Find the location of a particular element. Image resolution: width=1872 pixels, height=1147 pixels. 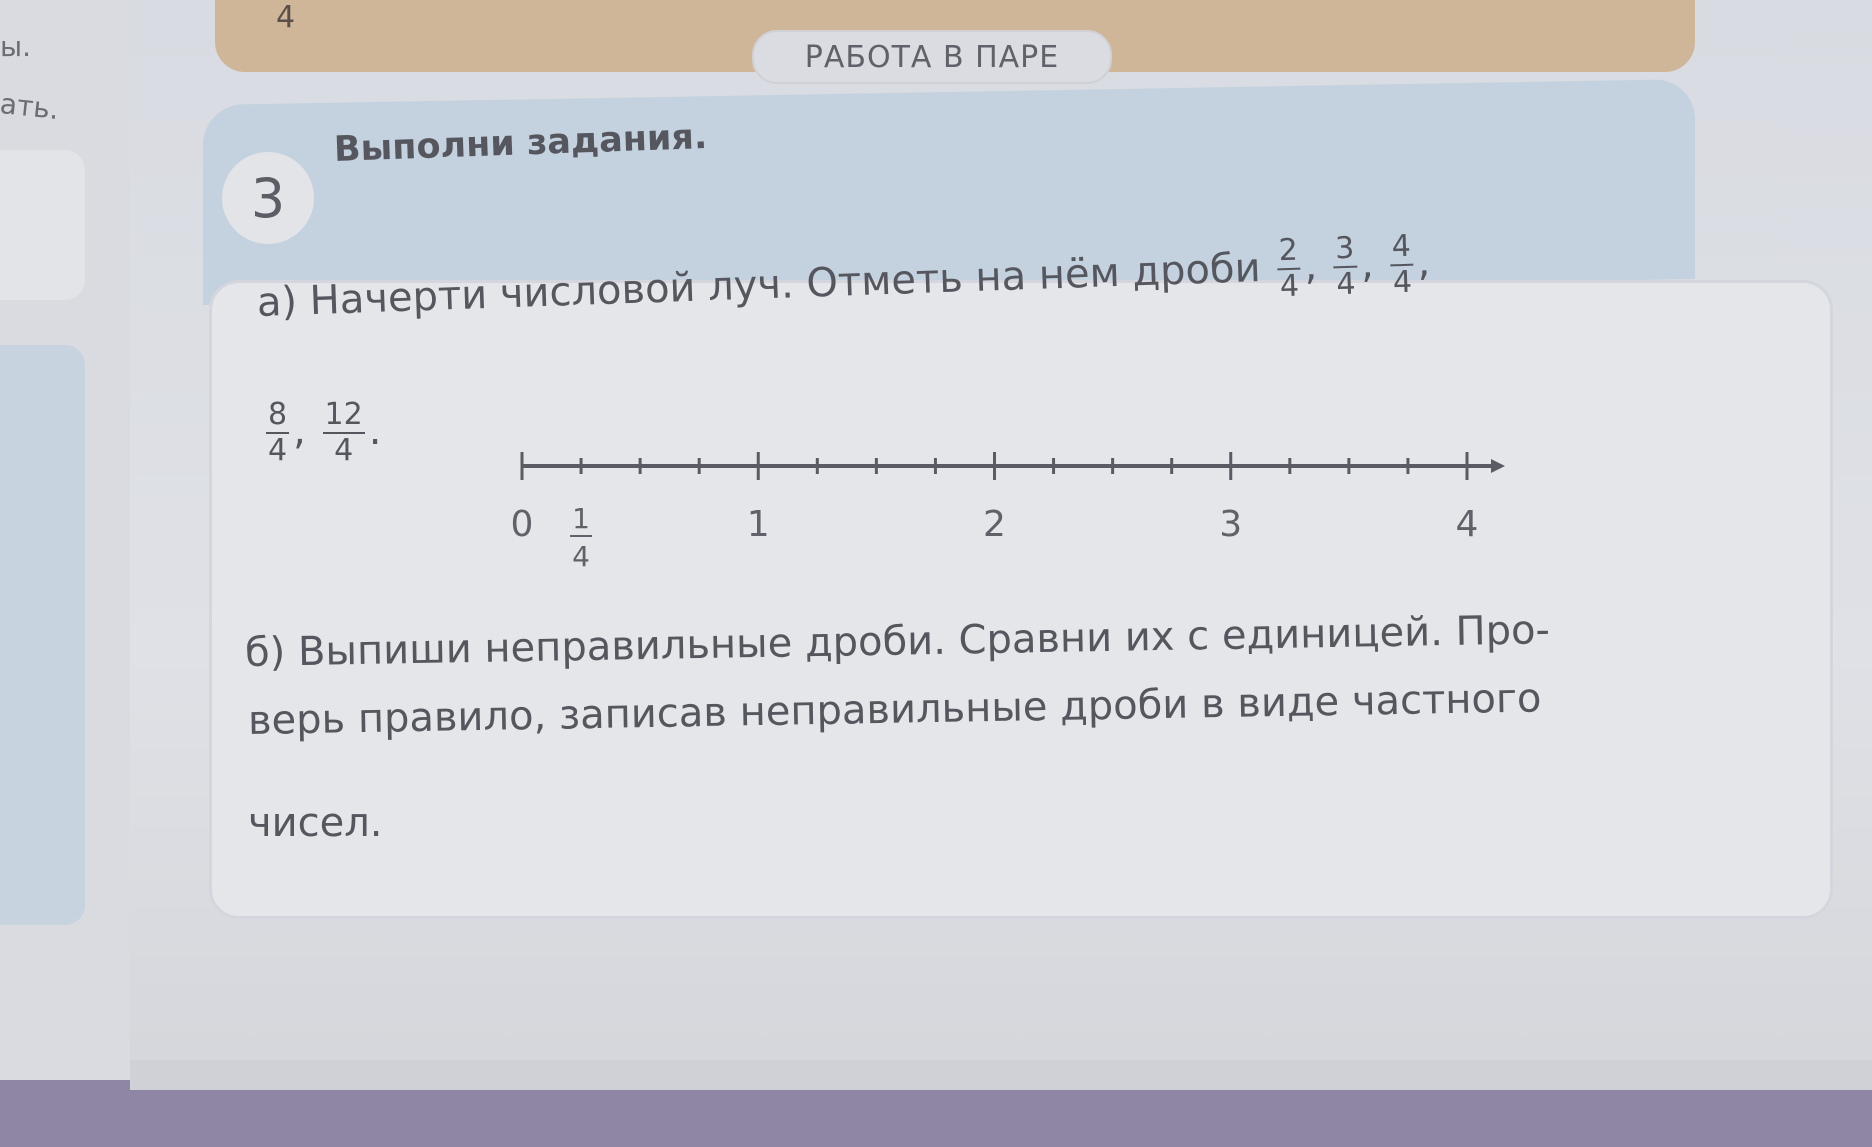

arrow-icon is located at coordinates (1498, 466).